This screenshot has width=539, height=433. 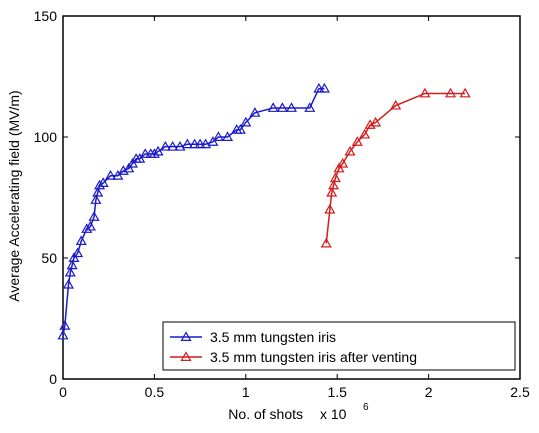 What do you see at coordinates (53, 379) in the screenshot?
I see `y-tick-label: 0` at bounding box center [53, 379].